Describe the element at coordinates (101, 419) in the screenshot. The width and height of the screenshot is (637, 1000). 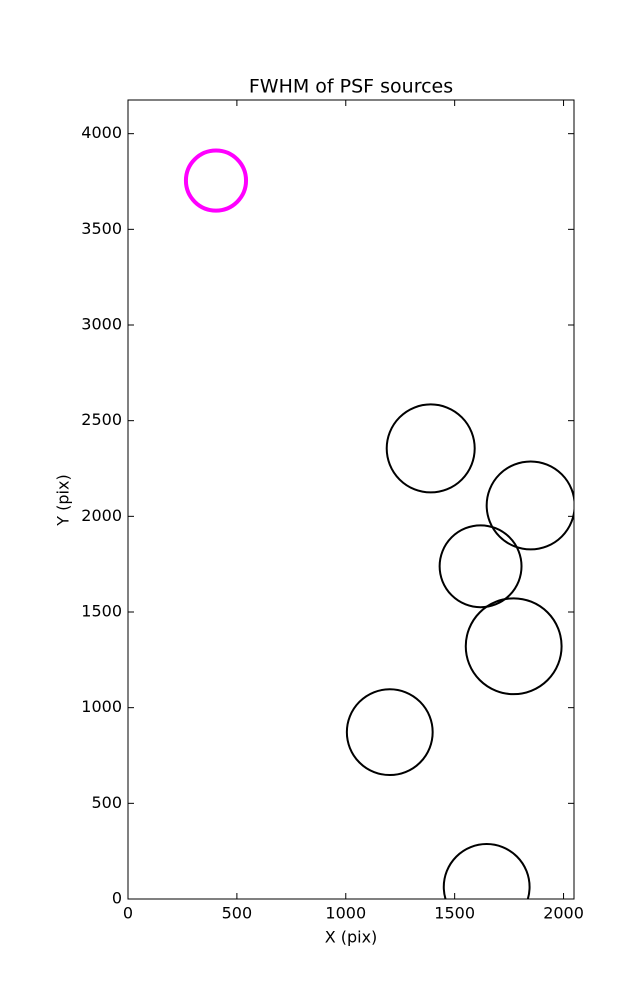
I see `y-tick-label: 2500` at that location.